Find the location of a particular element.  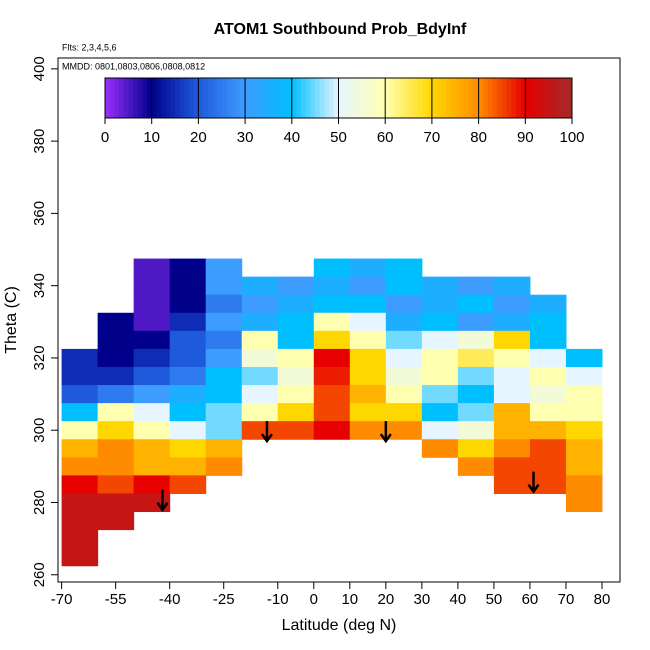

y-tick-label: 340 is located at coordinates (39, 285).